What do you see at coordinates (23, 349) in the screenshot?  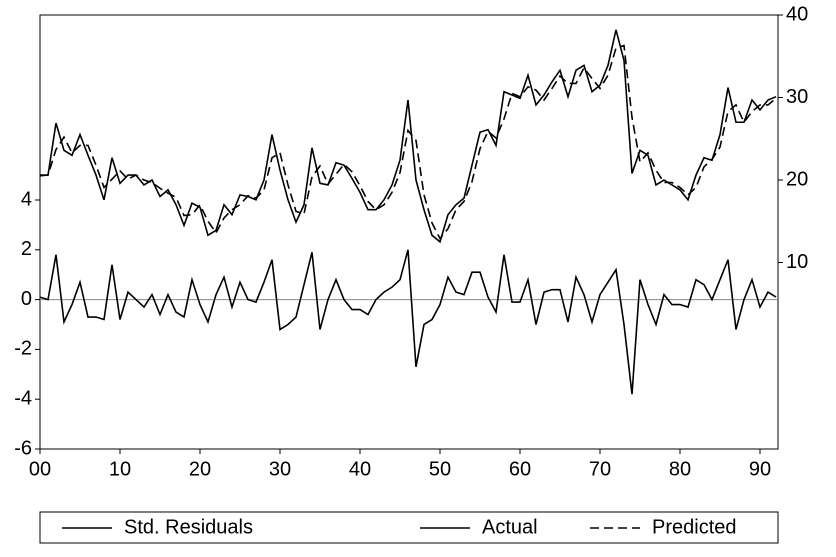 I see `y-tick-label: -2` at bounding box center [23, 349].